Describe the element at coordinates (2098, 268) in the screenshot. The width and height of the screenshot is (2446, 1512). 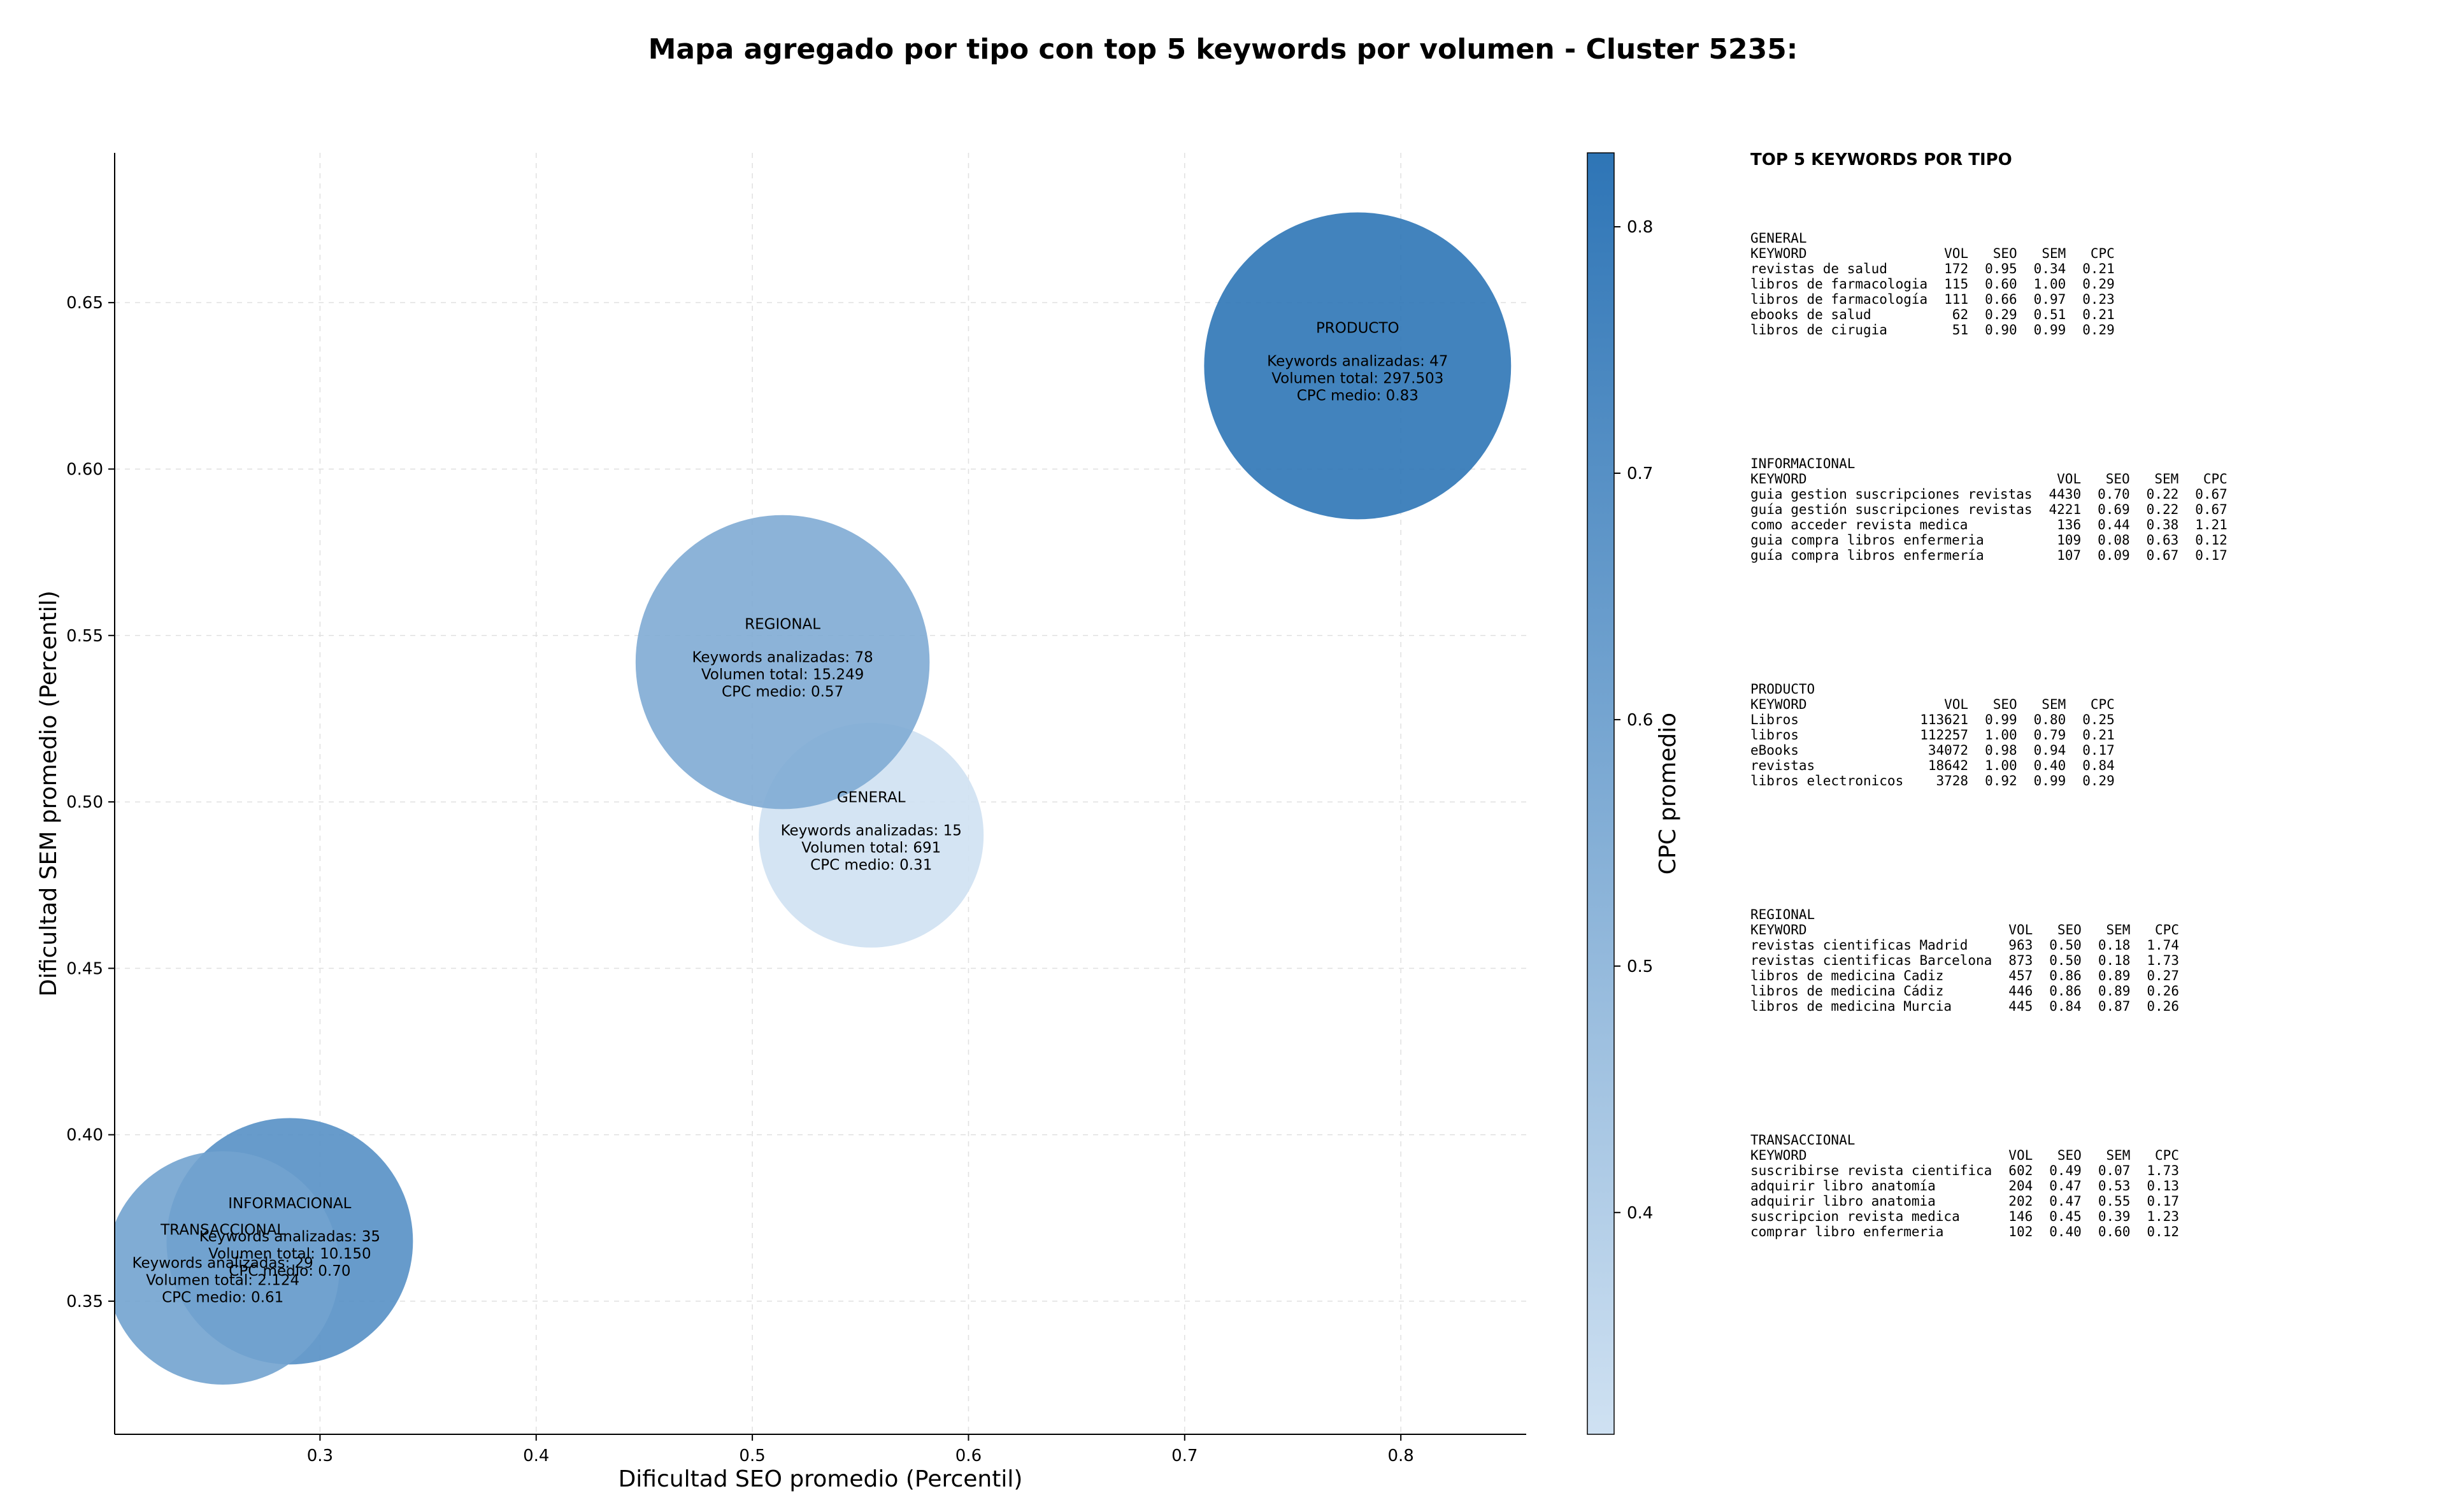
I see `value-cell: 0.21` at that location.